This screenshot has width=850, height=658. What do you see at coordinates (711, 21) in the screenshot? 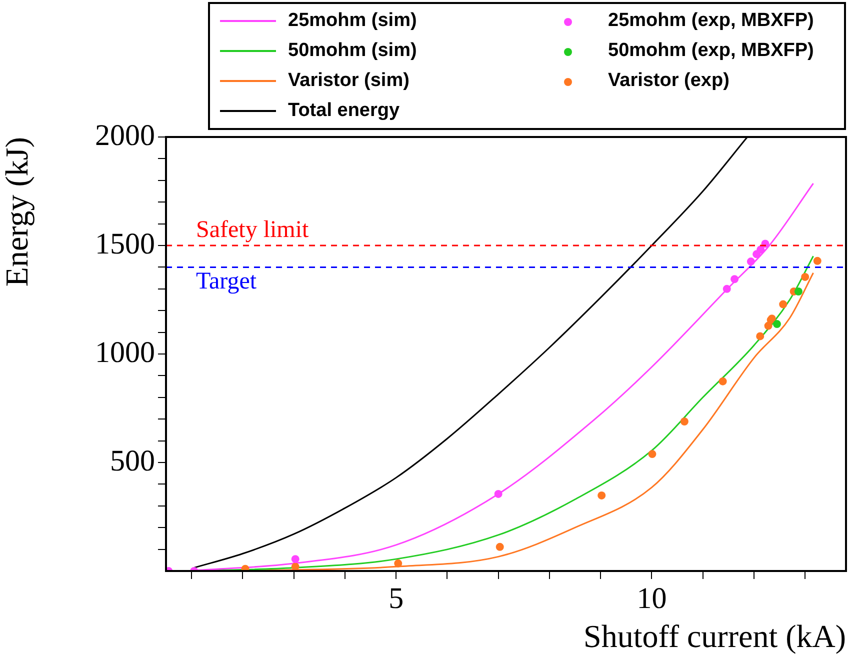
I see `legend-label: 25mohm (exp, MBXFP)` at bounding box center [711, 21].